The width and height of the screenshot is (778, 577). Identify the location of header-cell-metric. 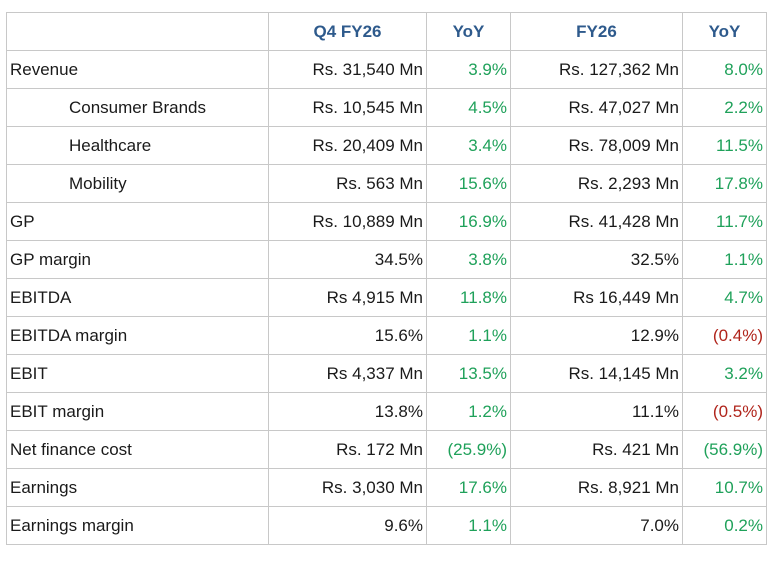
(137, 31).